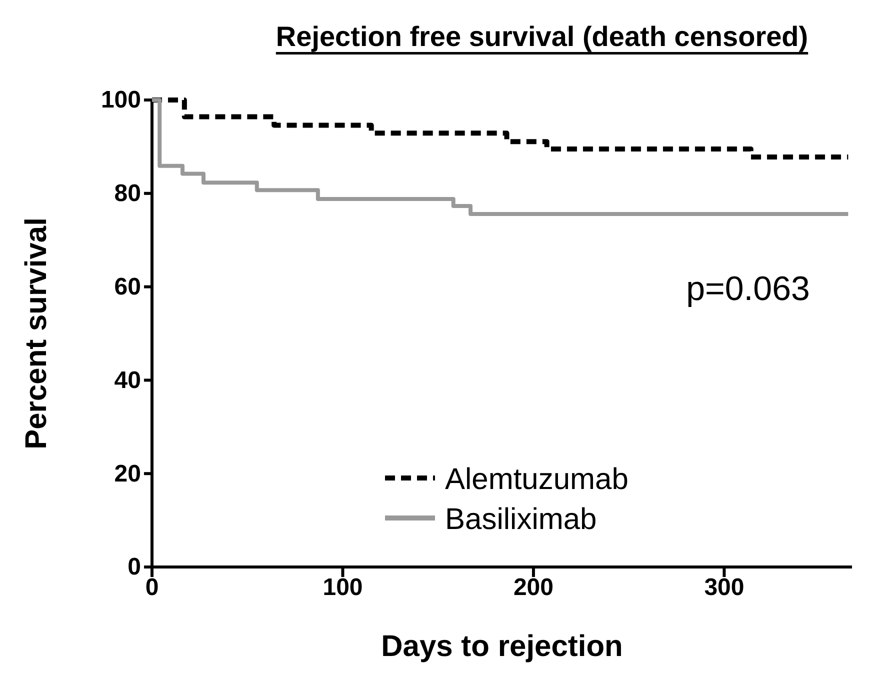  Describe the element at coordinates (127, 286) in the screenshot. I see `y-tick-label: 60` at that location.